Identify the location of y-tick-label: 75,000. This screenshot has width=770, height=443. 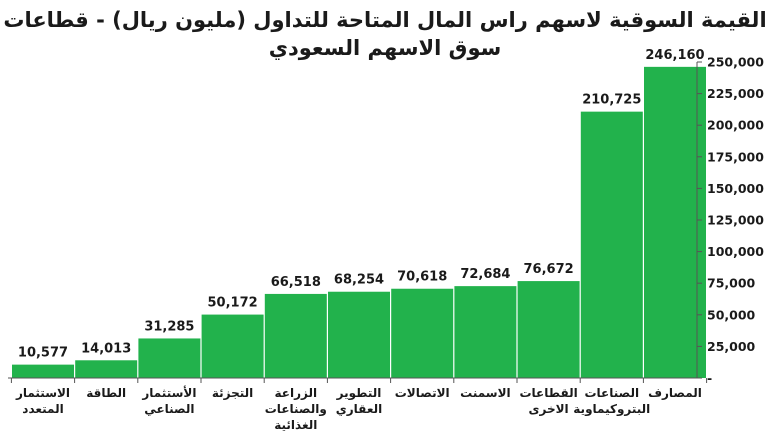
(731, 283).